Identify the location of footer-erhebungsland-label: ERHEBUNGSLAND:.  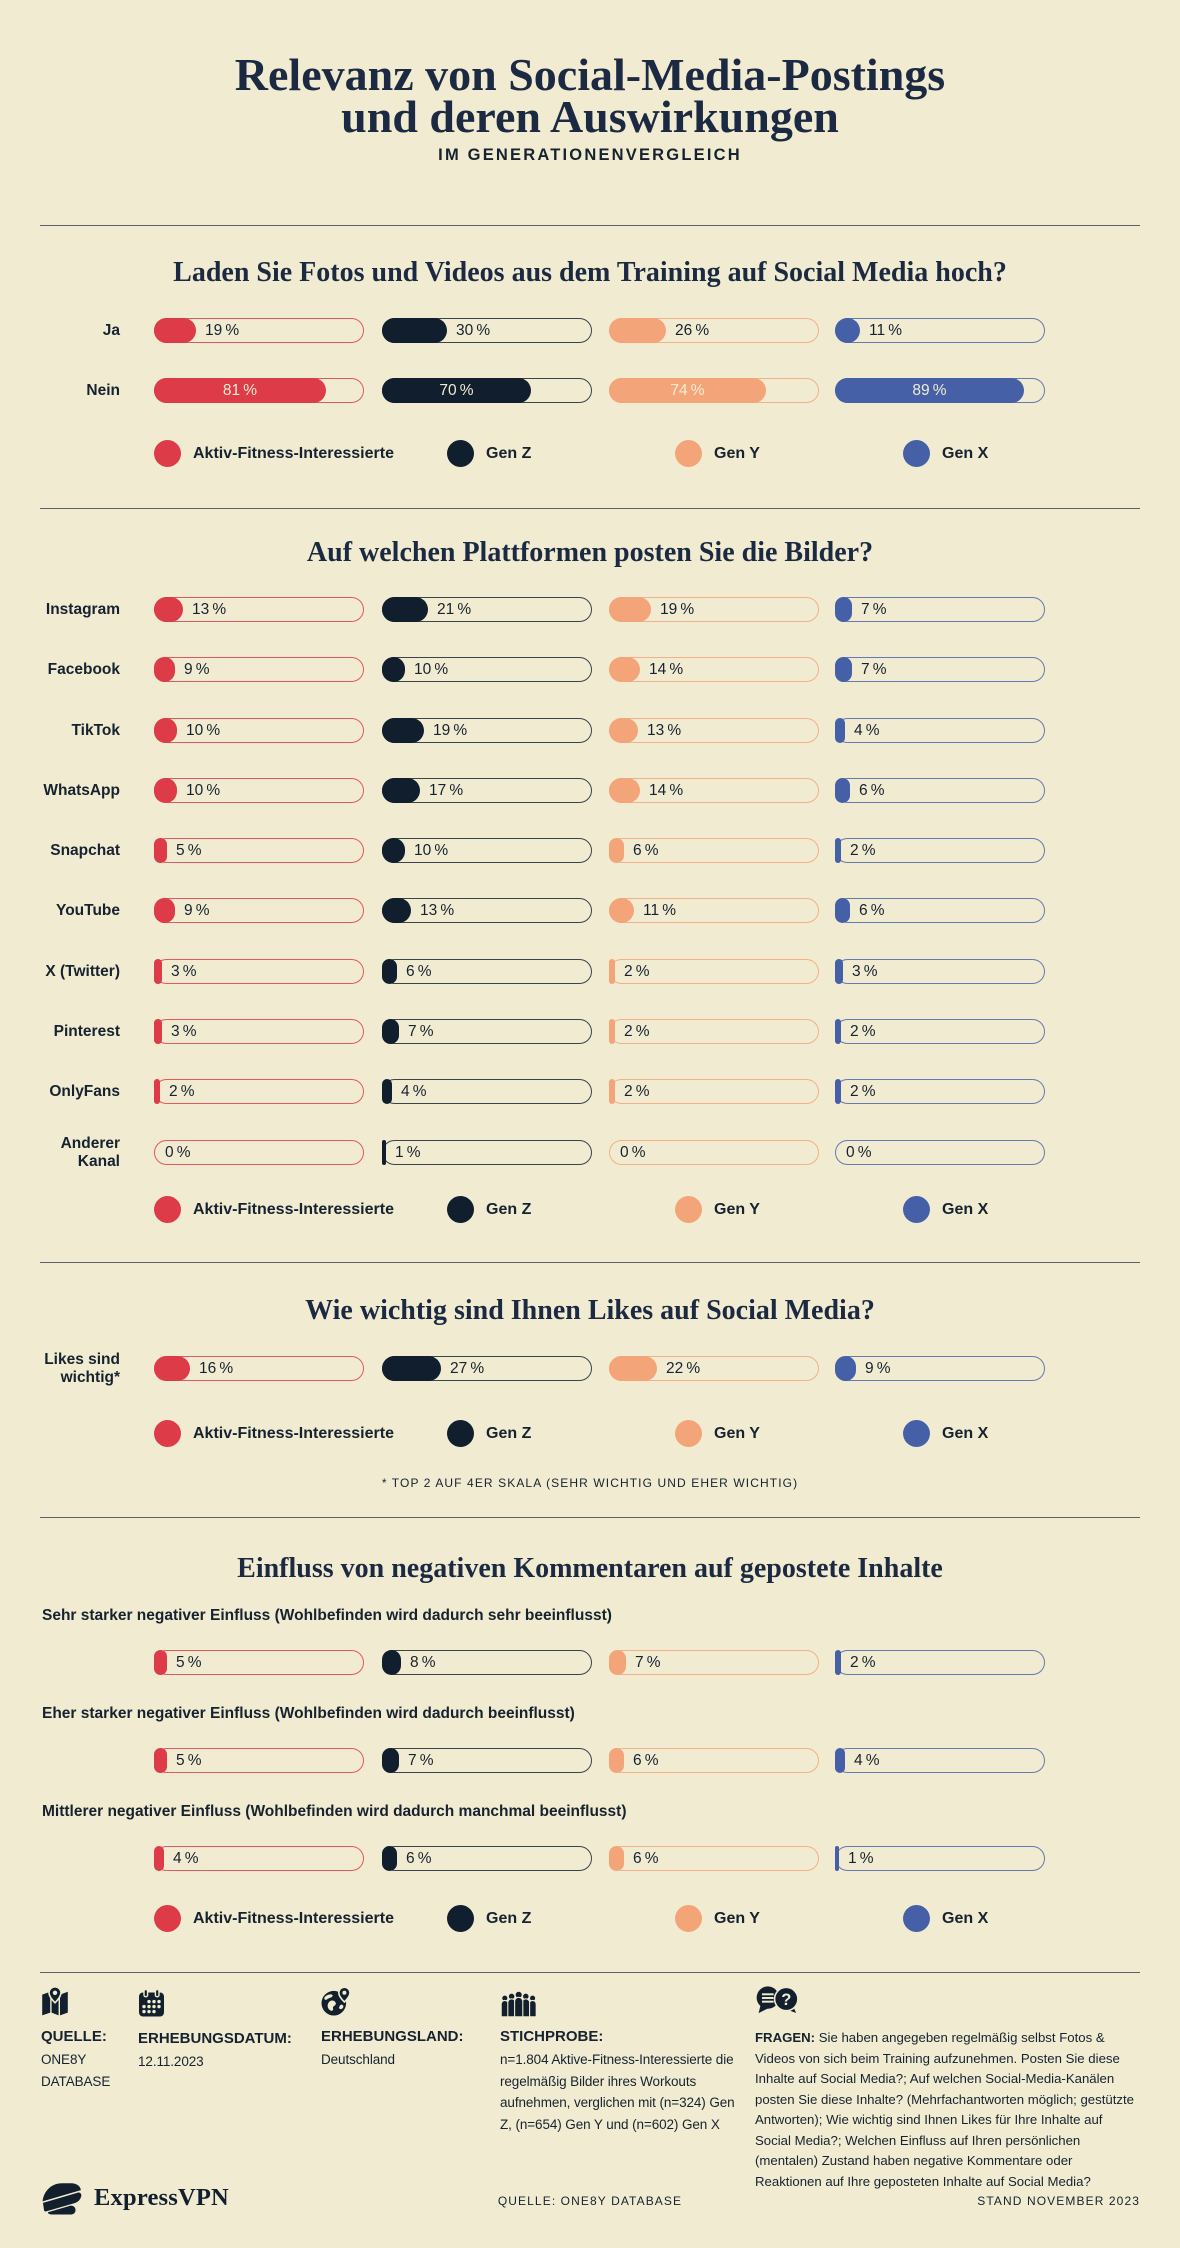
(392, 2036).